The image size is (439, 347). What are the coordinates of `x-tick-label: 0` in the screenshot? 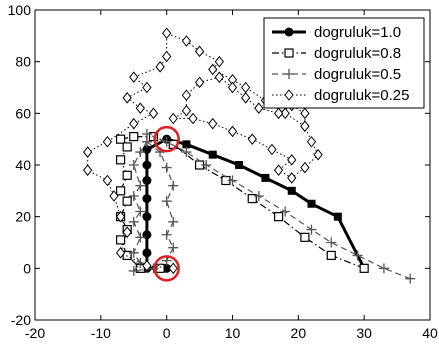 It's located at (167, 333).